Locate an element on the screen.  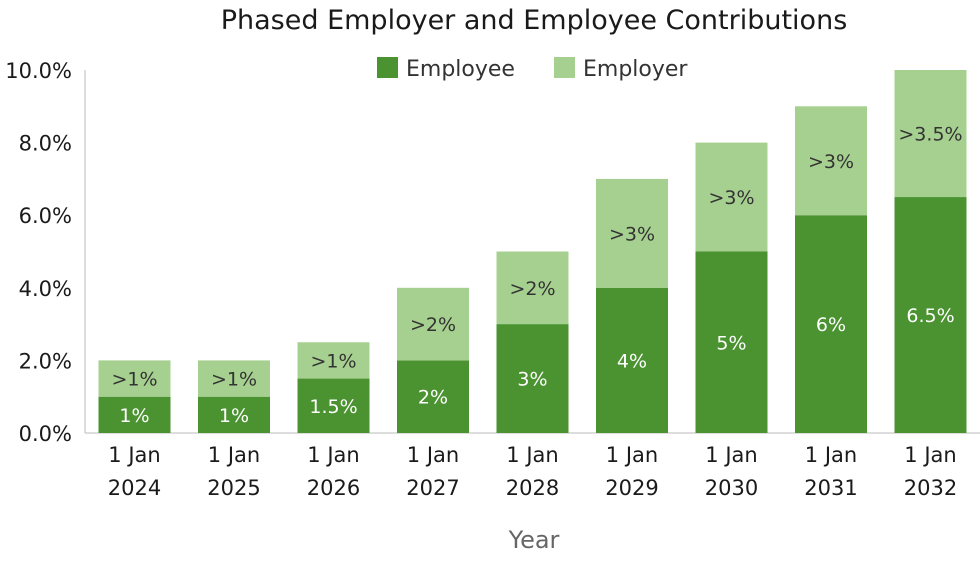
y-axis-ticks: 0.0% 2.0% 4.0% 6.0% 8.0% 10.0% is located at coordinates (38, 252).